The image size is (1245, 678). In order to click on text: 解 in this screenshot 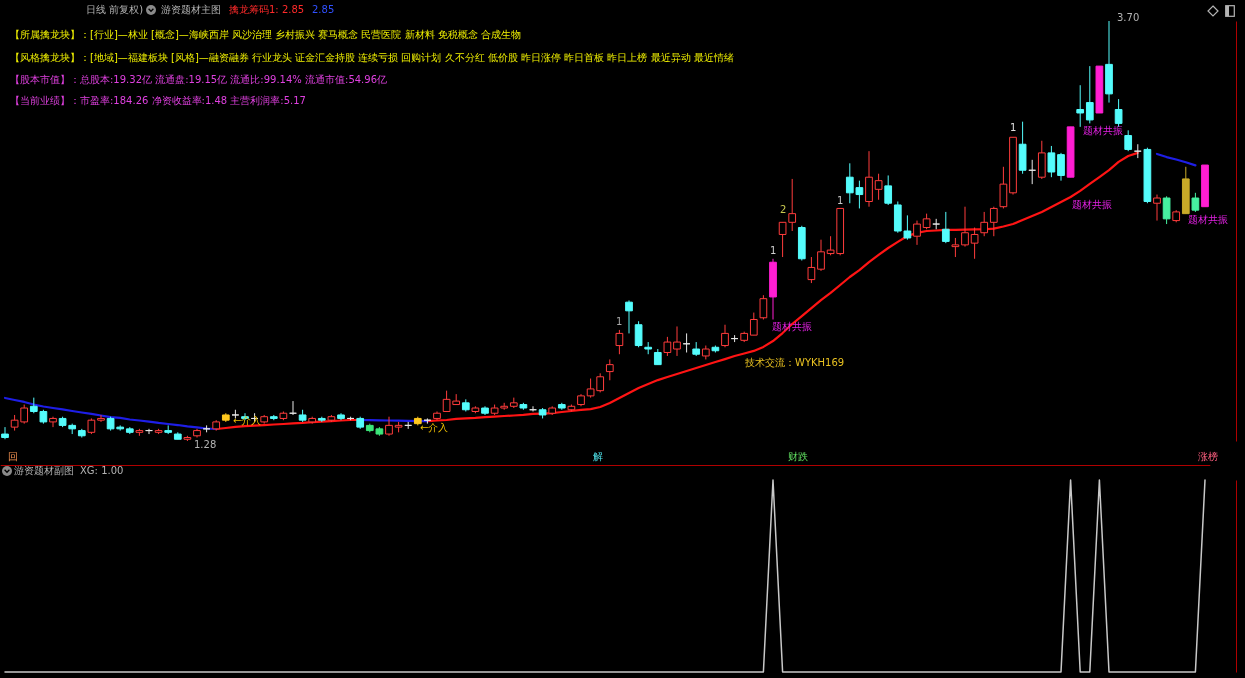, I will do `click(598, 456)`.